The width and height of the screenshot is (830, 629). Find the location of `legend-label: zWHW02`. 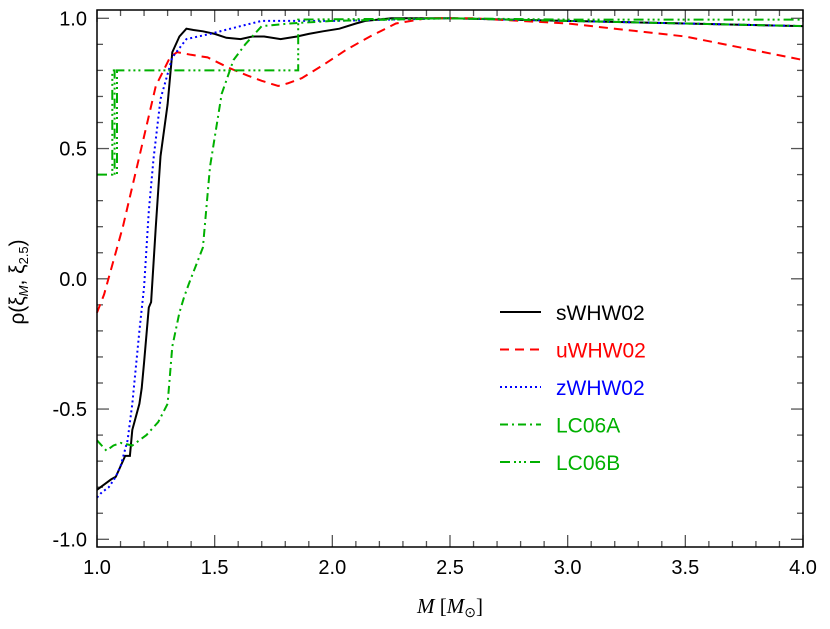

legend-label: zWHW02 is located at coordinates (600, 388).